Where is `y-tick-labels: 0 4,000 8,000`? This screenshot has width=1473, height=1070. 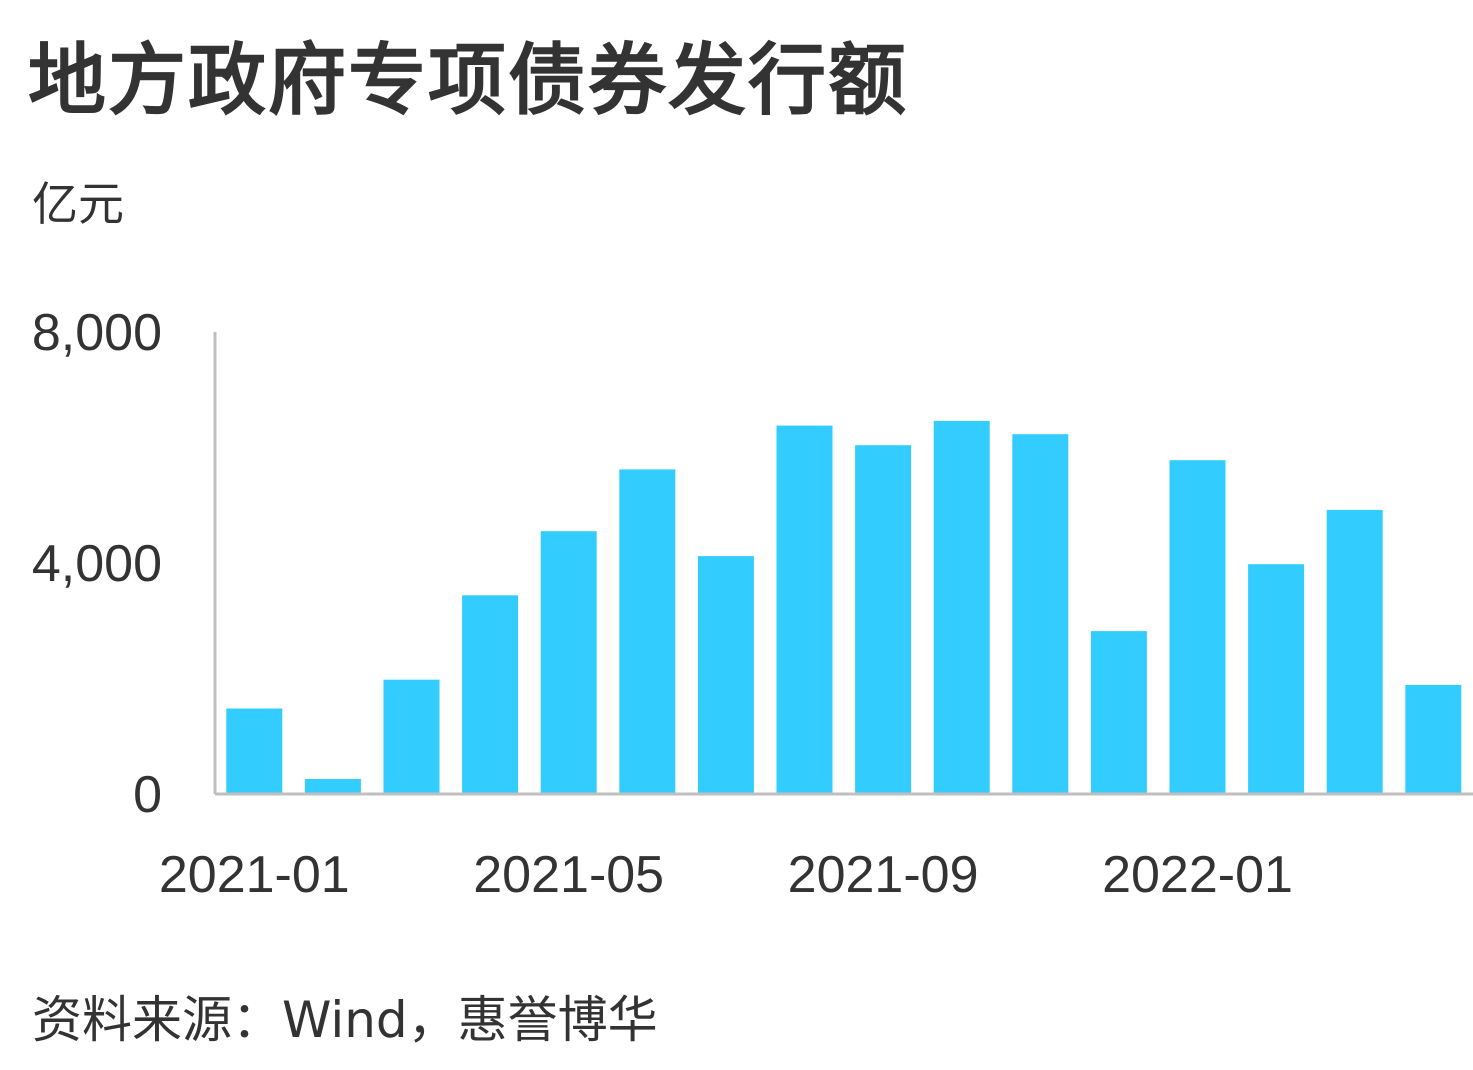
y-tick-labels: 0 4,000 8,000 is located at coordinates (97, 564).